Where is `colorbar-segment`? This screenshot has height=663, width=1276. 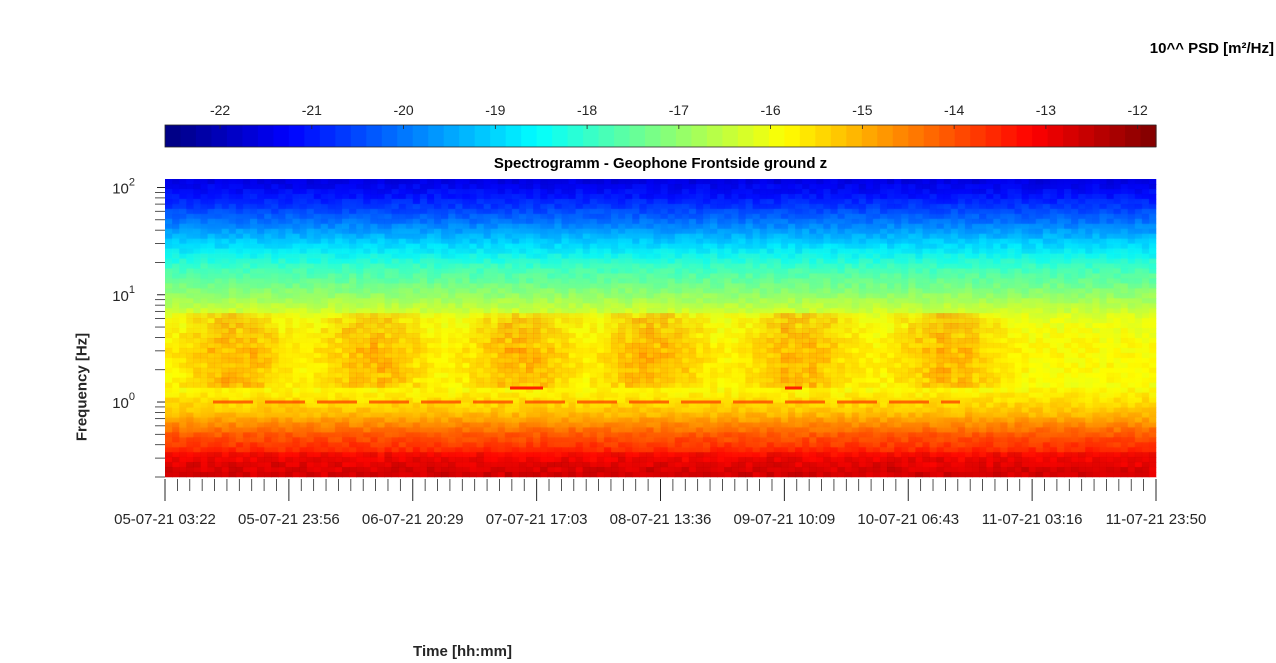 colorbar-segment is located at coordinates (250, 136).